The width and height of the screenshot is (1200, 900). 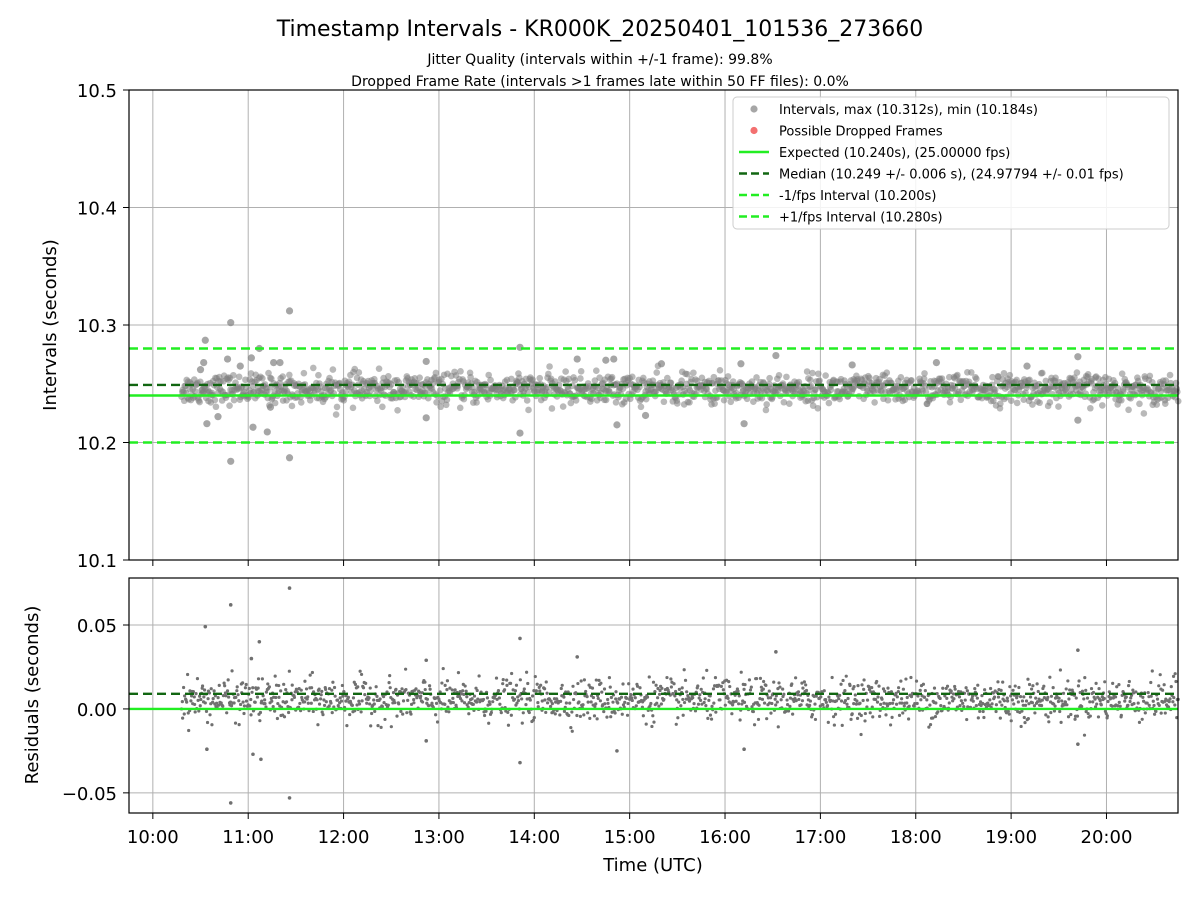 What do you see at coordinates (97, 326) in the screenshot?
I see `y-tick-label: 10.3` at bounding box center [97, 326].